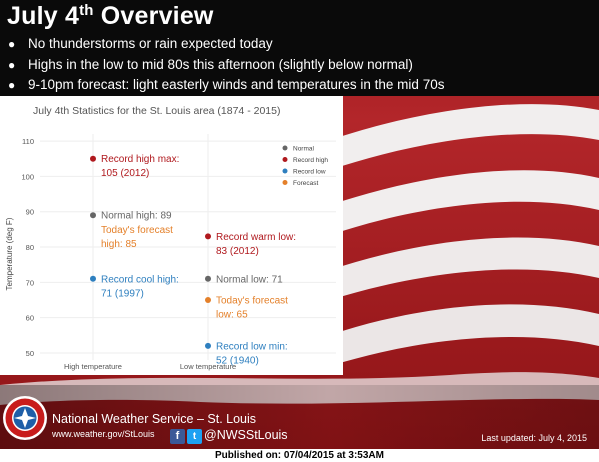 The height and width of the screenshot is (462, 599). I want to click on data-label: Today's forecast low: 65, so click(252, 307).